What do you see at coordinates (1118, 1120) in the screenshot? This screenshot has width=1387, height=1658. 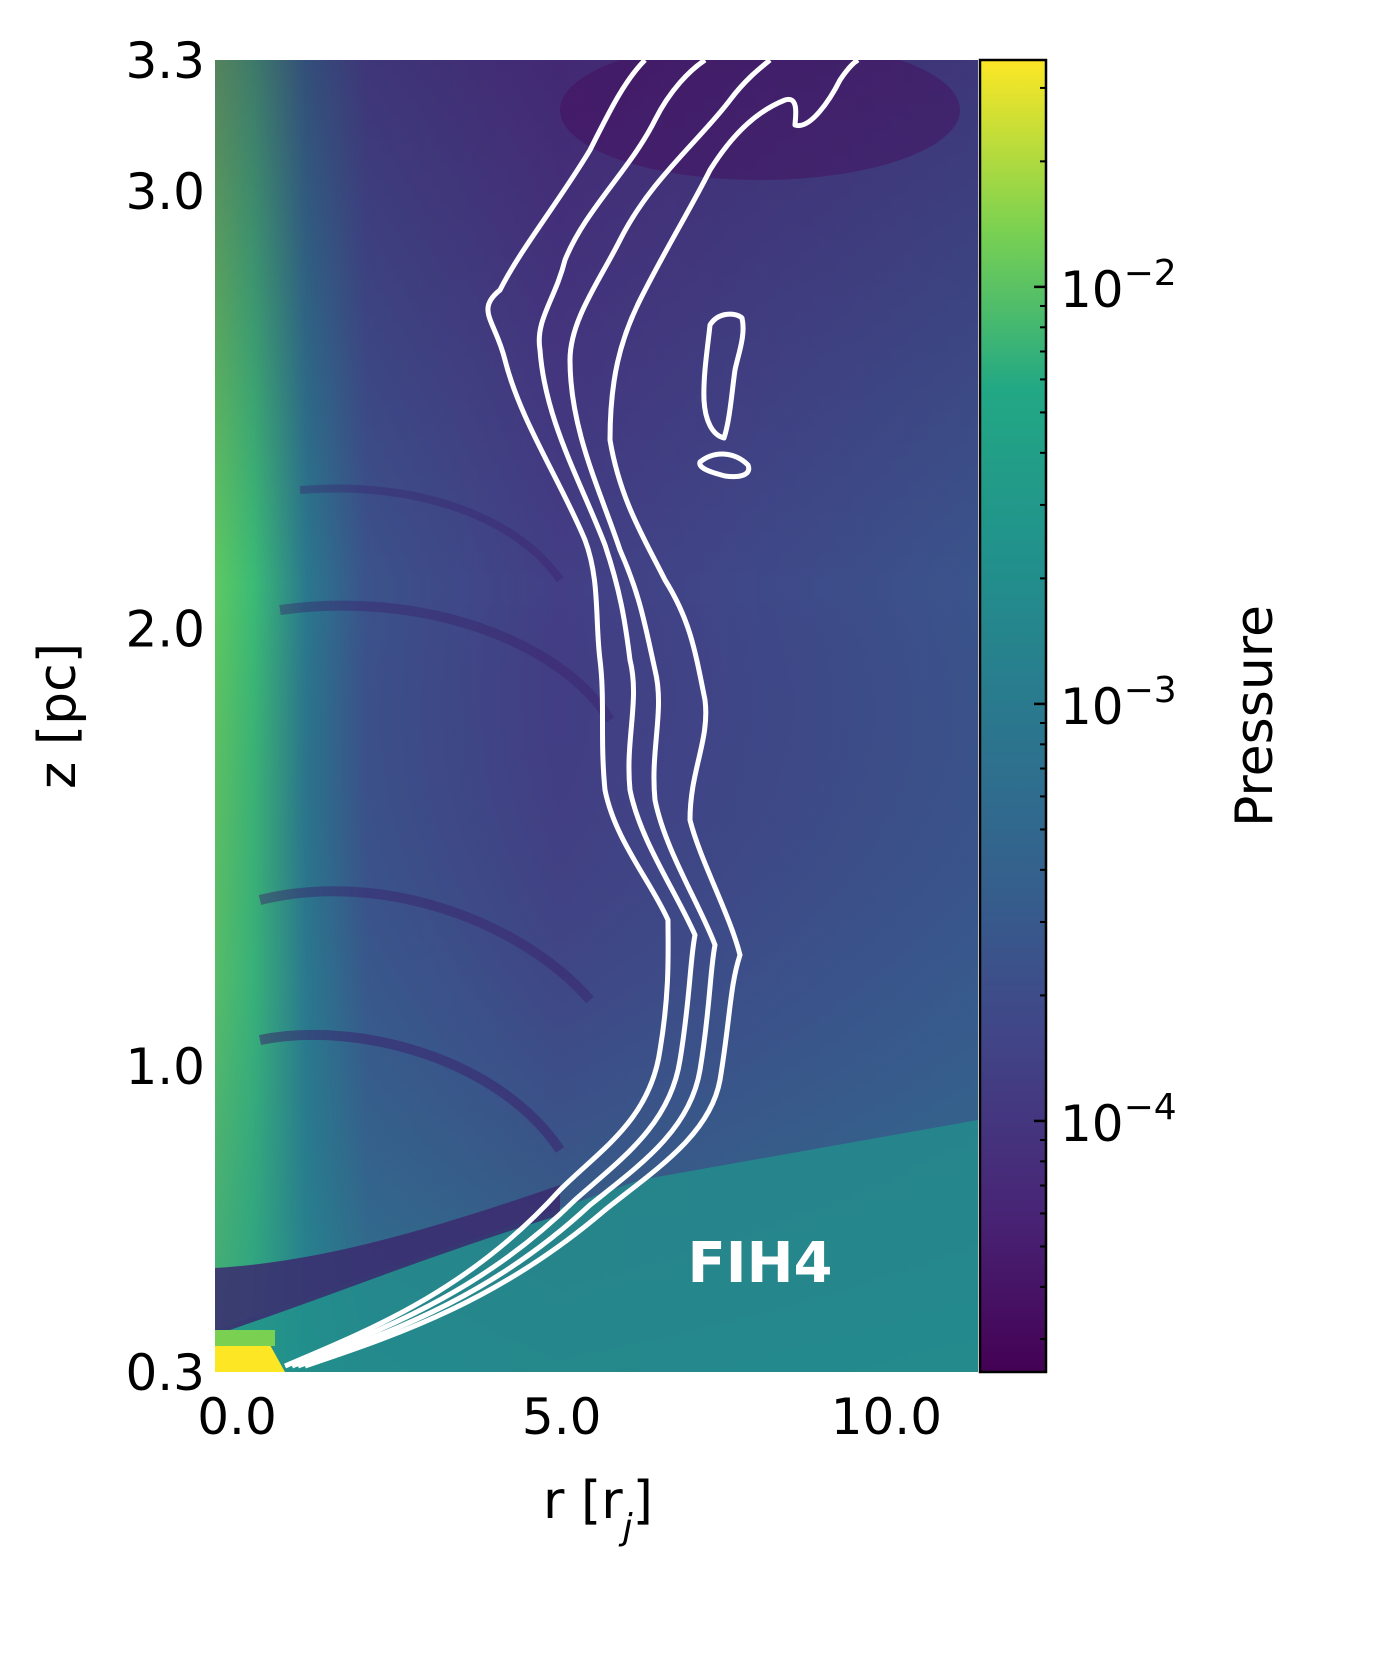 I see `colorbar-tick-label: 10⁻⁴` at bounding box center [1118, 1120].